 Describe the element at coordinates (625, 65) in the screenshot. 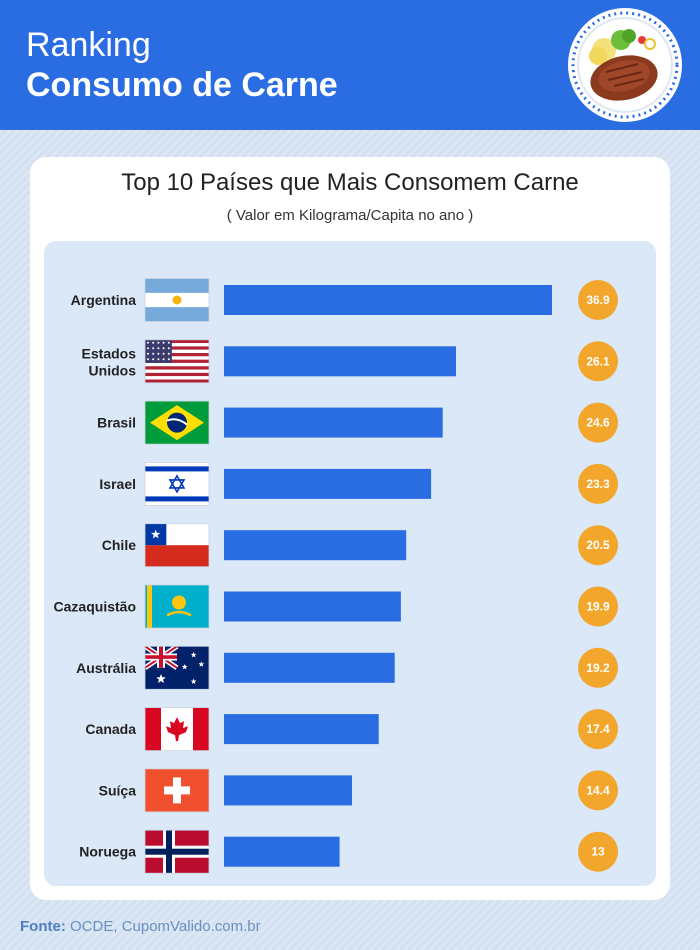

I see `steak-plate-icon` at that location.